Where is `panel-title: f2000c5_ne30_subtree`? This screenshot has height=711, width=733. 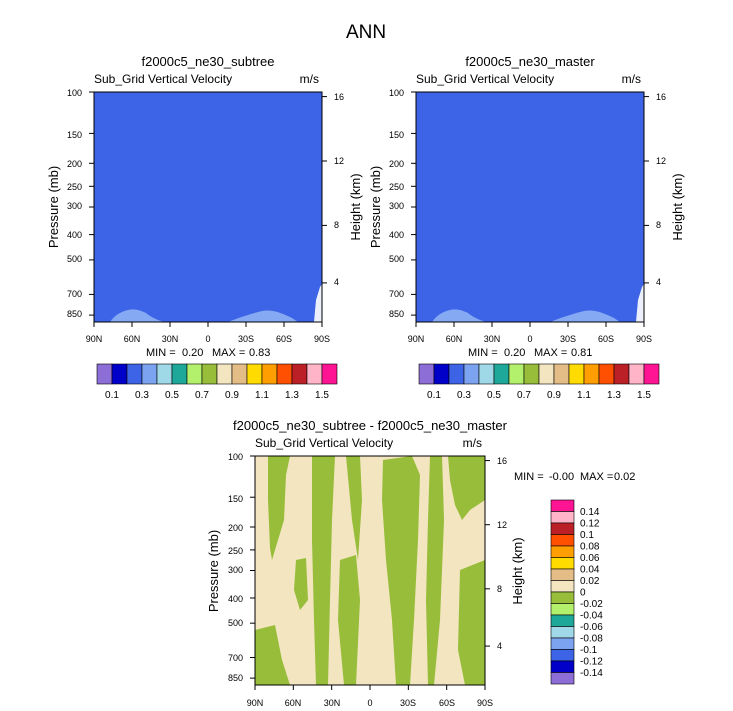 panel-title: f2000c5_ne30_subtree is located at coordinates (207, 61).